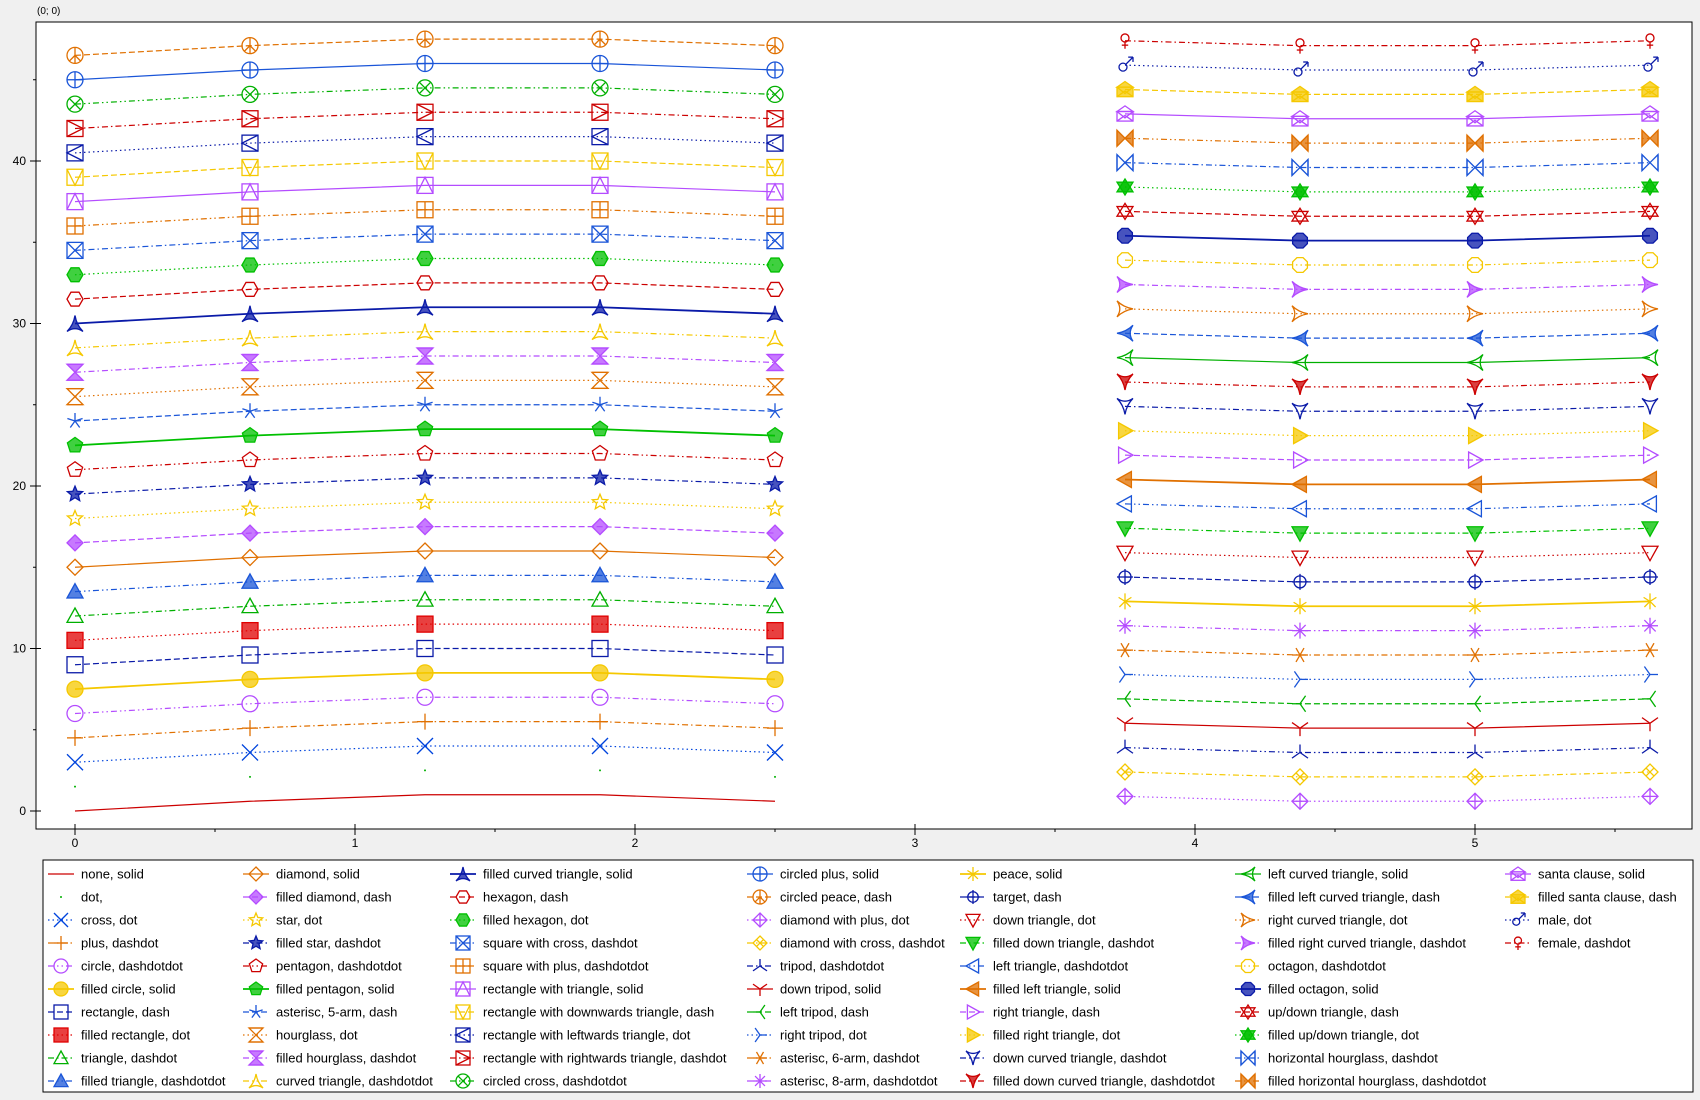 Image resolution: width=1700 pixels, height=1100 pixels. What do you see at coordinates (1361, 1081) in the screenshot?
I see `legend-item: filled horizontal hourglass, dashdotdot` at bounding box center [1361, 1081].